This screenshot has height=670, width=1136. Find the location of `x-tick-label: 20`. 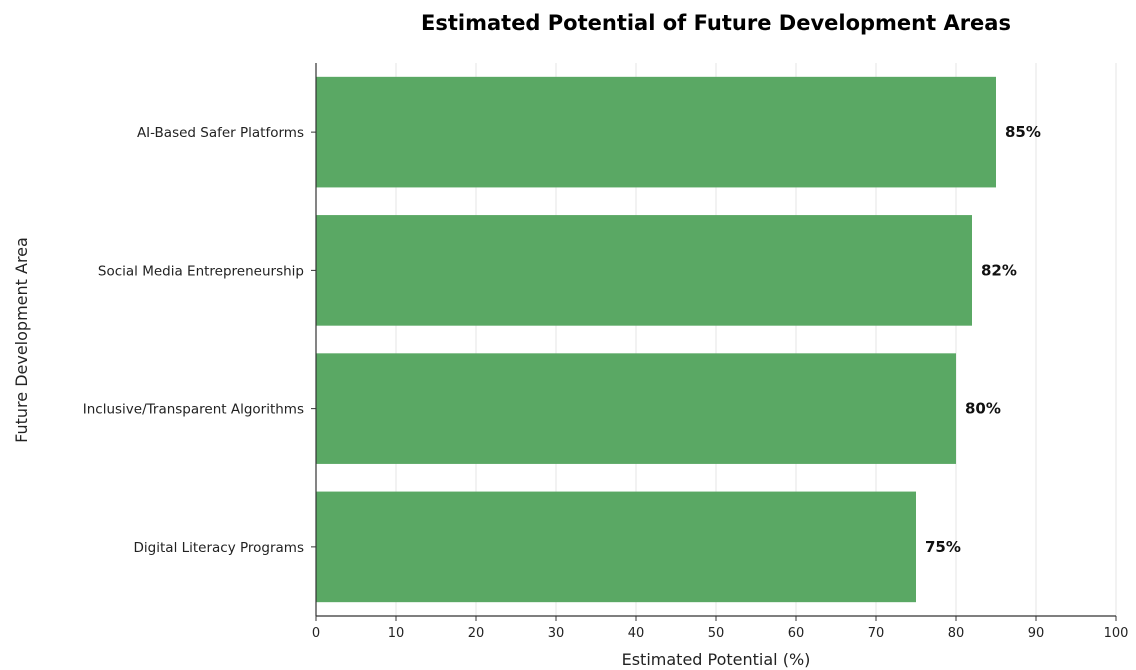

x-tick-label: 20 is located at coordinates (476, 633).